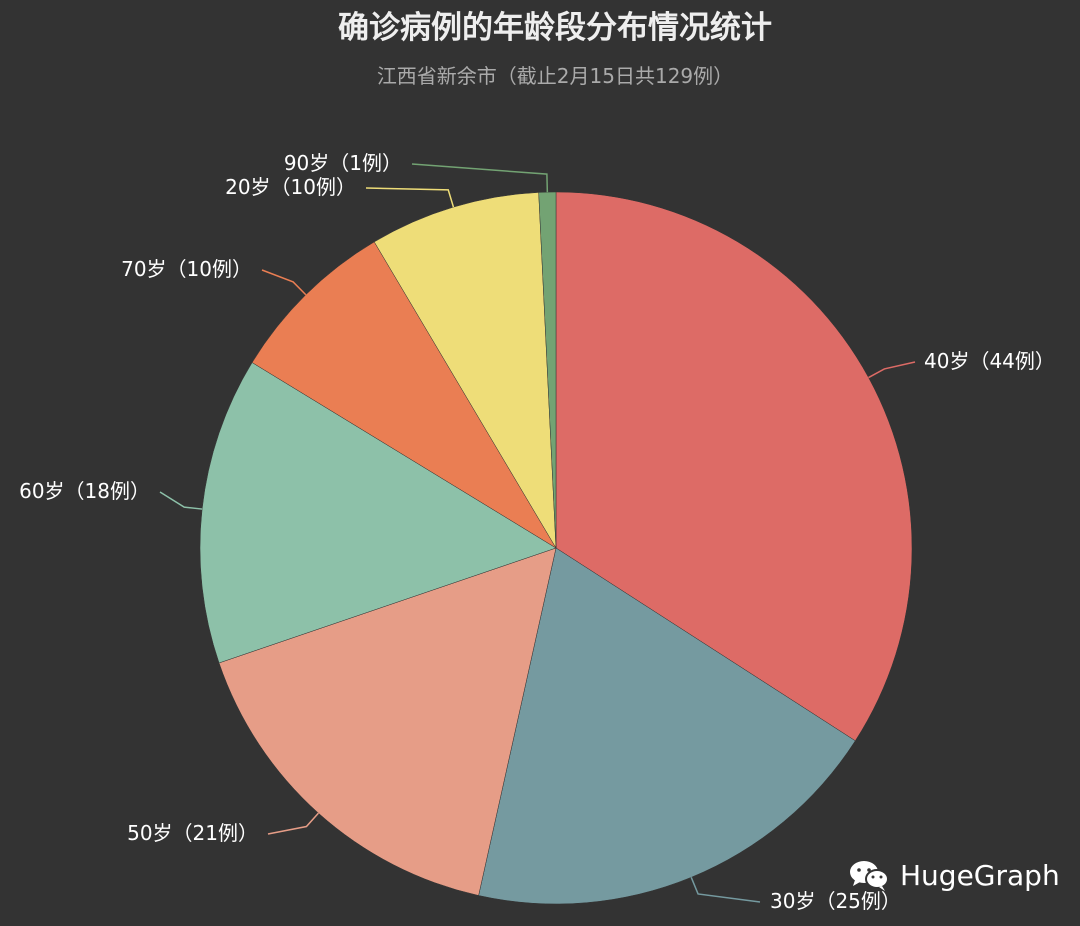 This screenshot has width=1080, height=926. Describe the element at coordinates (192, 833) in the screenshot. I see `slice-label: 50岁（21例）` at that location.